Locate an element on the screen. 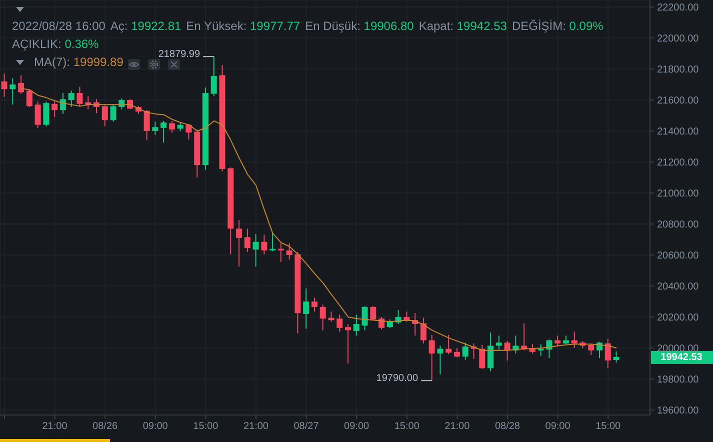  y-tick-label: 22200.00 is located at coordinates (678, 8).